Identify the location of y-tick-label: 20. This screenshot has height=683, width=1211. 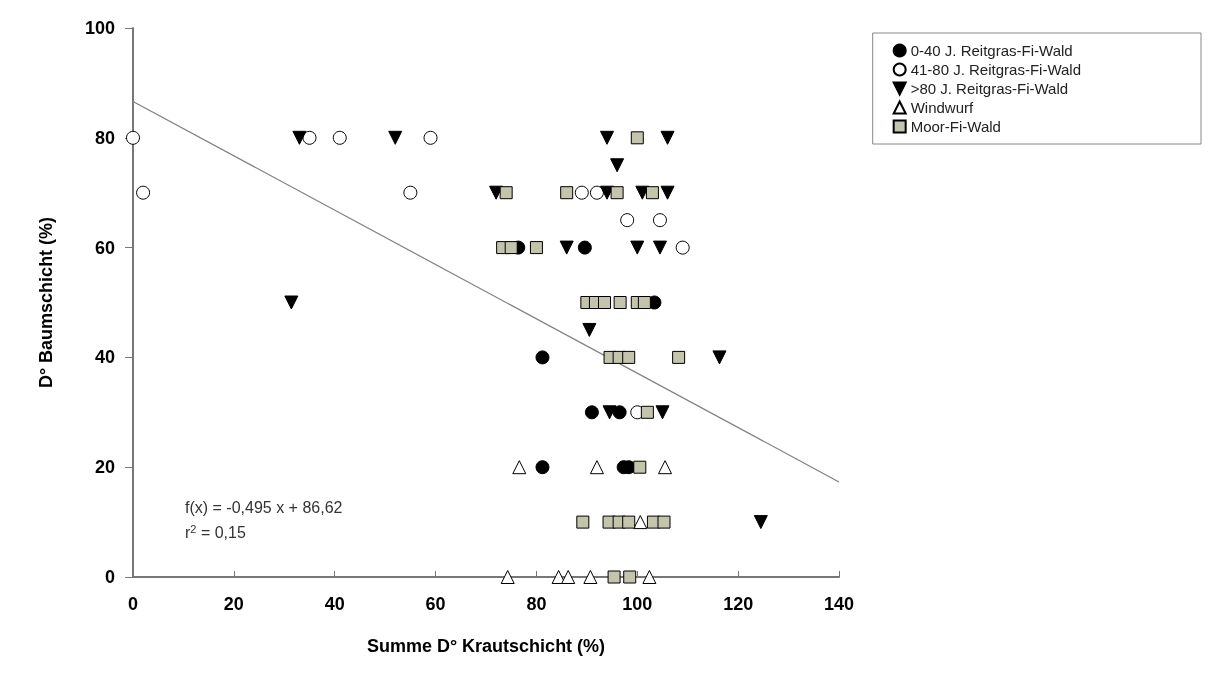
(104, 467).